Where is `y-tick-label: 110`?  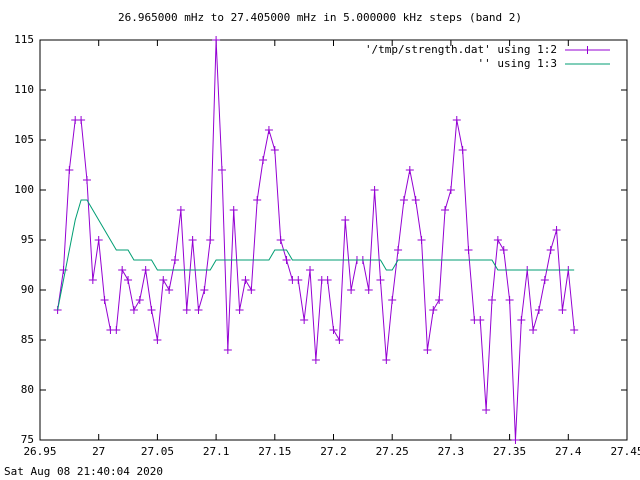
y-tick-label: 110 is located at coordinates (24, 89).